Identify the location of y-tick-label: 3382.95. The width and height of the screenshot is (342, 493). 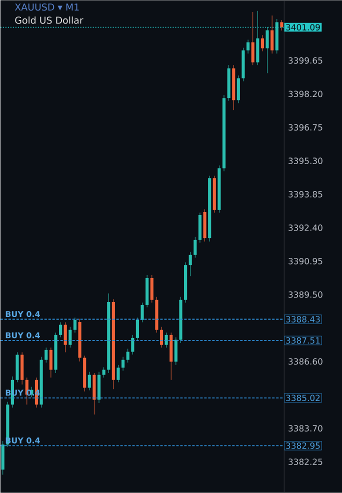
(303, 445).